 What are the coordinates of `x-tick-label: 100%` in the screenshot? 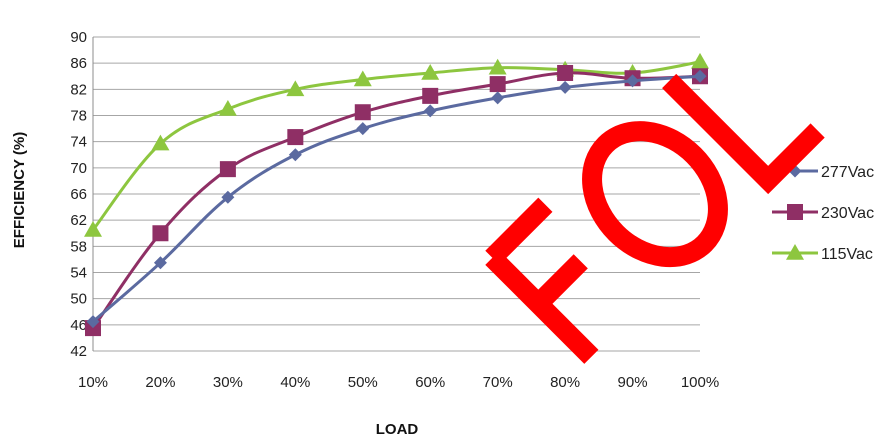 It's located at (700, 382).